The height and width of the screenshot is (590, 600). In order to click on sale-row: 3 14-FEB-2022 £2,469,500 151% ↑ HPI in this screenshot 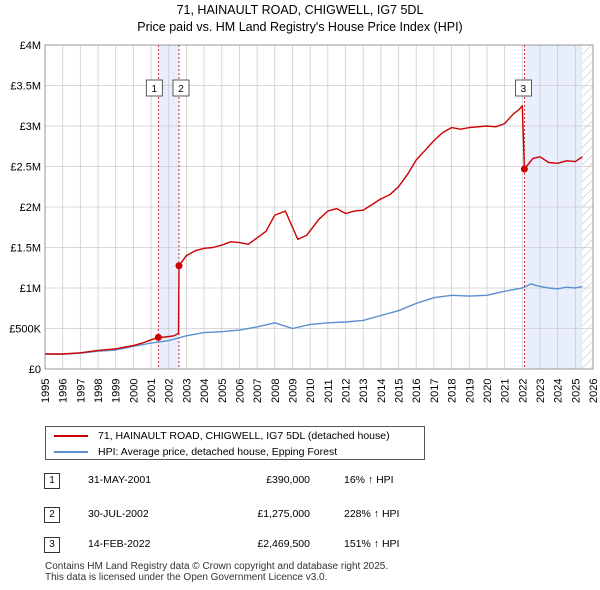, I will do `click(304, 546)`.